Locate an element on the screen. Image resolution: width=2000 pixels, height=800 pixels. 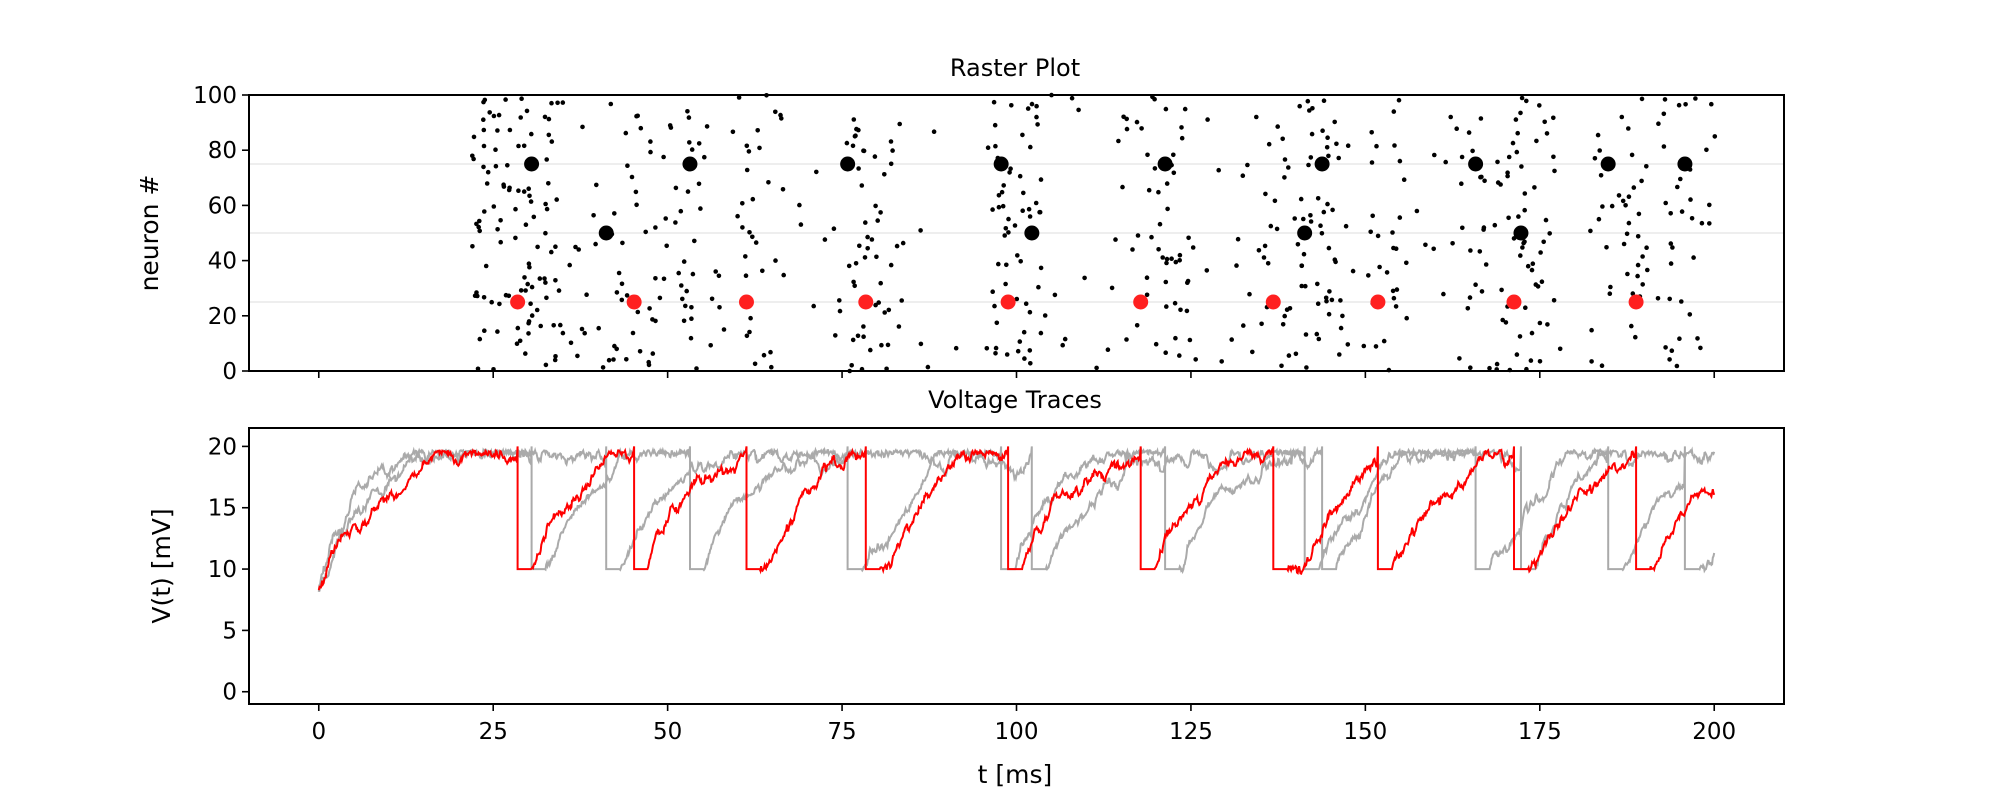
voltage-xtick-label-7: 175 is located at coordinates (1540, 732).